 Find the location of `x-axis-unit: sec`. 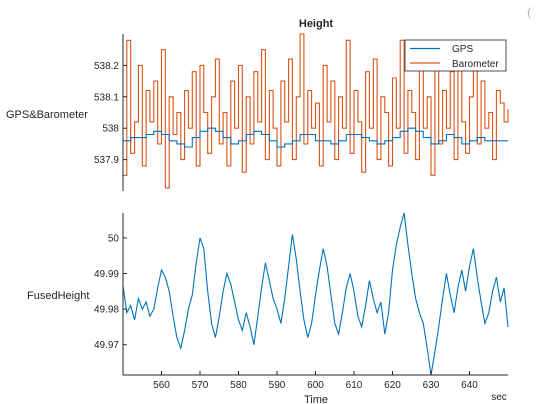

x-axis-unit: sec is located at coordinates (499, 397).